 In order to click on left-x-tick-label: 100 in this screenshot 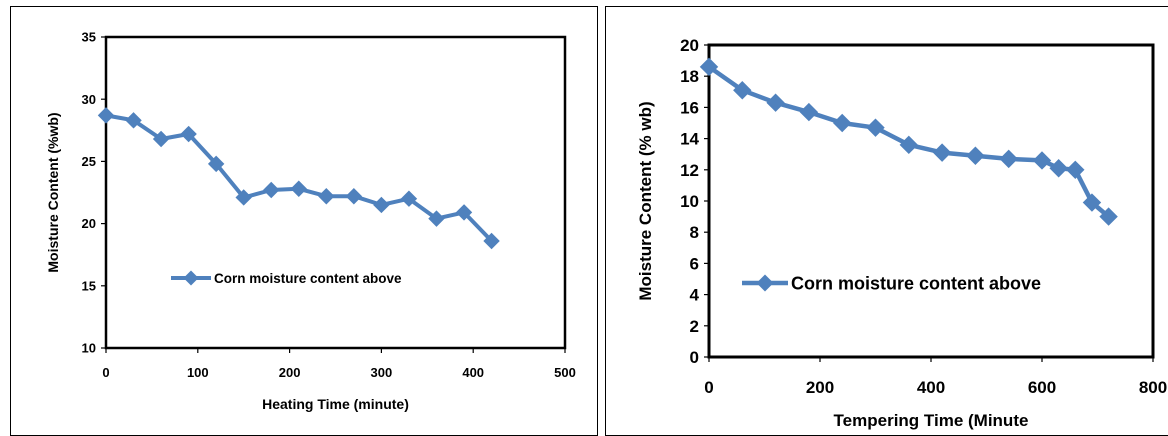, I will do `click(198, 372)`.